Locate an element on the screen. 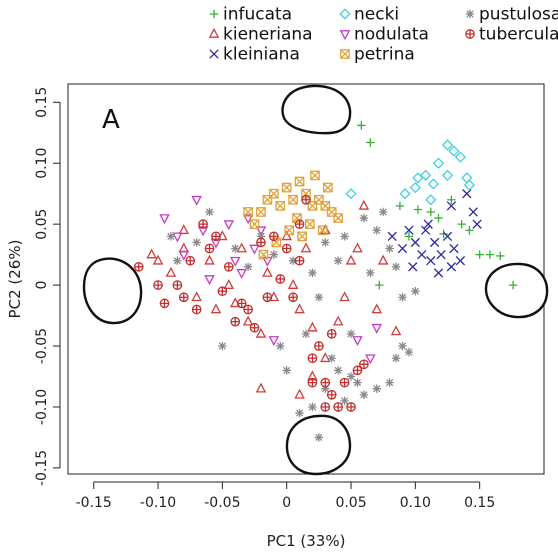 The height and width of the screenshot is (556, 558). x-tick-label: -0.05 is located at coordinates (222, 503).